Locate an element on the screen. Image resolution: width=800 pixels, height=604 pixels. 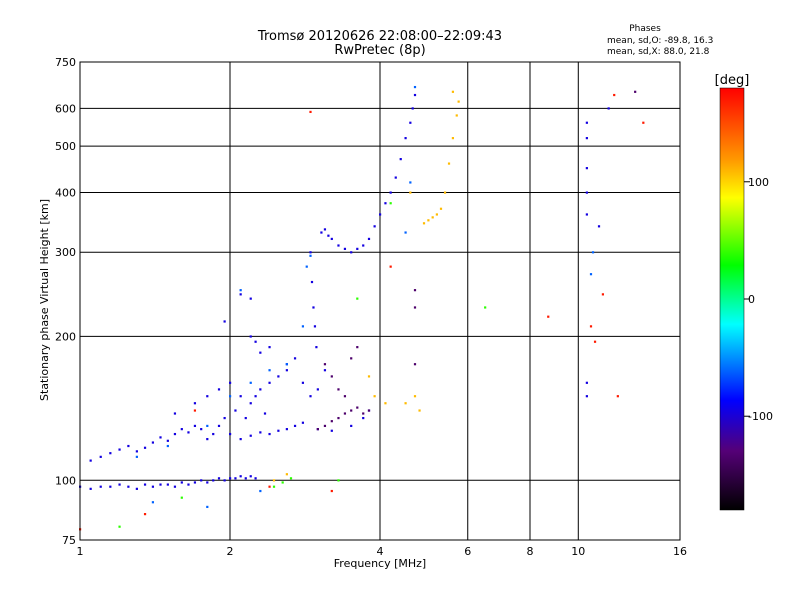
x-tick-label: 16 is located at coordinates (680, 551).